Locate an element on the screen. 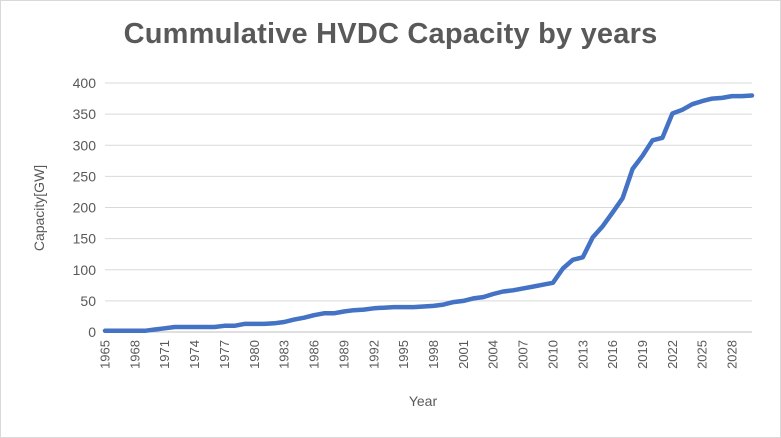 The width and height of the screenshot is (781, 438). y-tick-label: 100 is located at coordinates (85, 270).